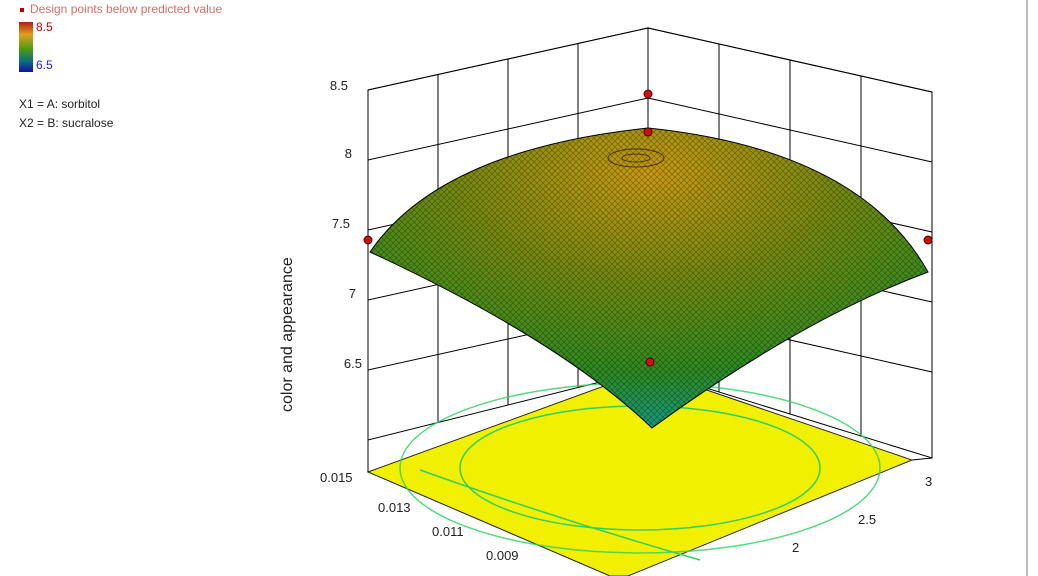  What do you see at coordinates (60, 104) in the screenshot?
I see `x1-factor-label: X1 = A: sorbitol` at bounding box center [60, 104].